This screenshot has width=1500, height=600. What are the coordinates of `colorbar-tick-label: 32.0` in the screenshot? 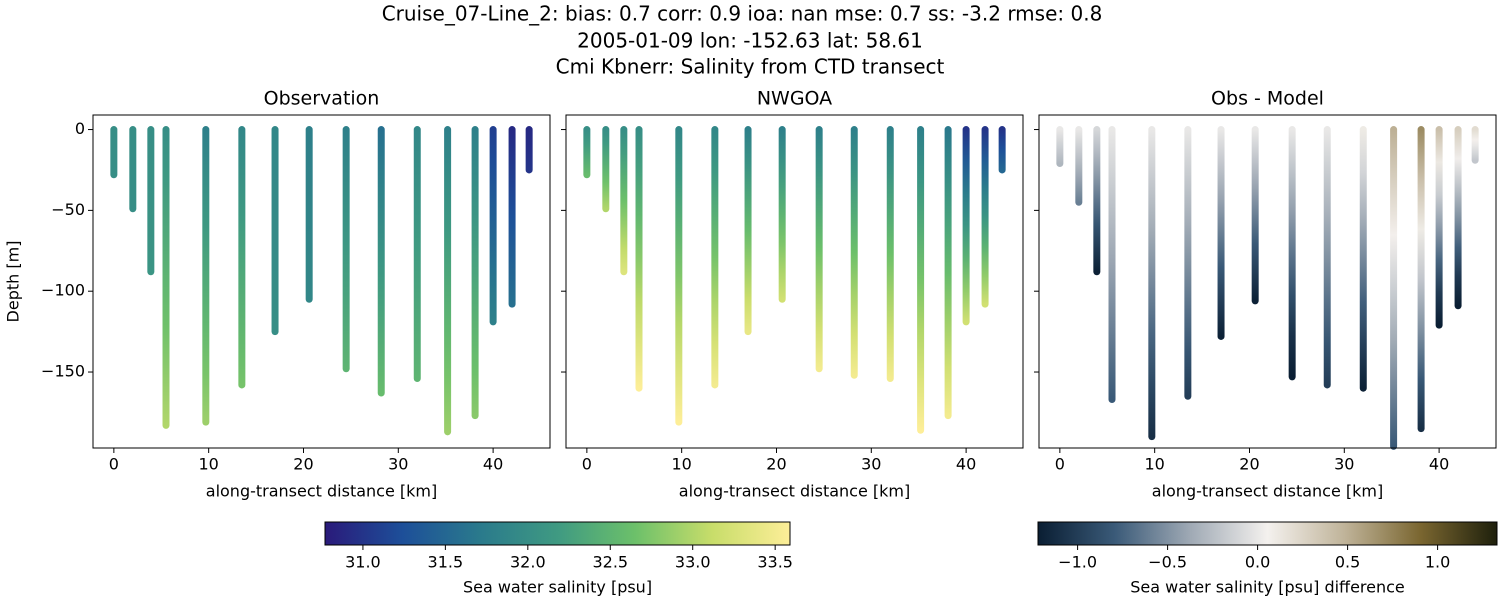 It's located at (528, 562).